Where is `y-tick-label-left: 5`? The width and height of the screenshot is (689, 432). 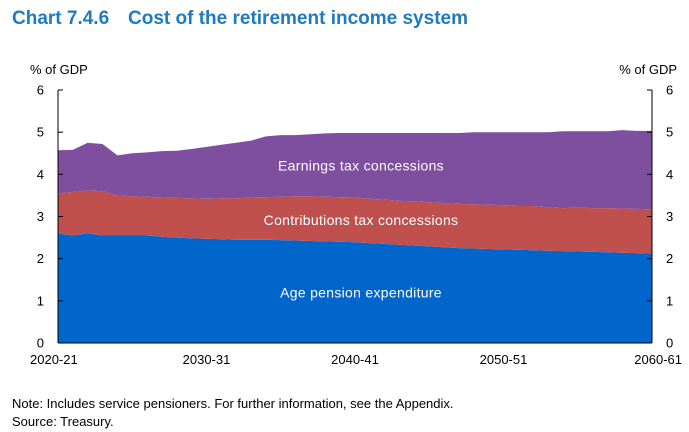 y-tick-label-left: 5 is located at coordinates (40, 132).